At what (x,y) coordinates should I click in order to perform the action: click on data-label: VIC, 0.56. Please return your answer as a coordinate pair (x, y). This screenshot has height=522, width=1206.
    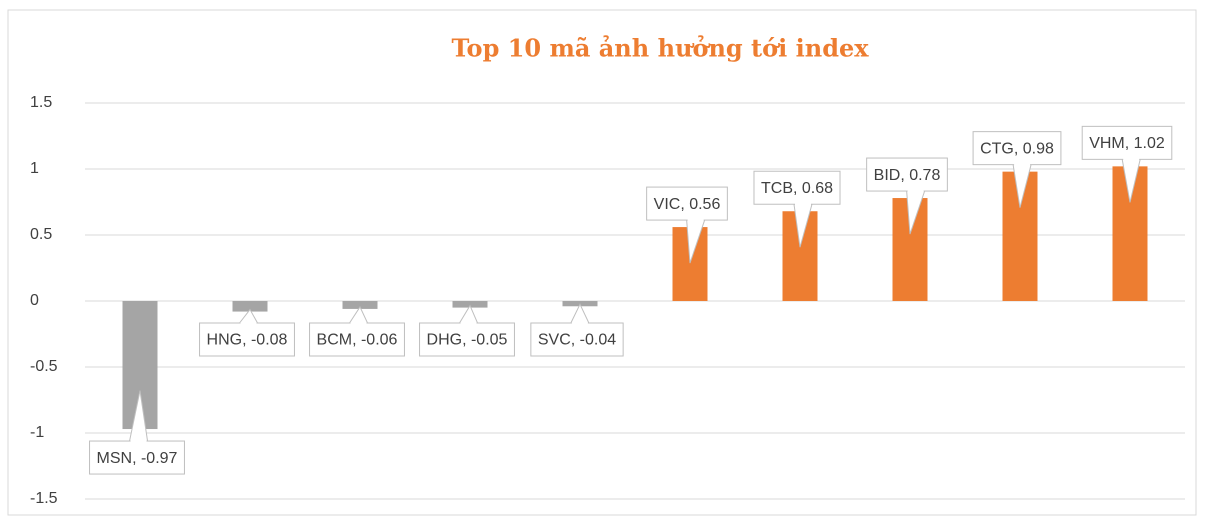
    Looking at the image, I should click on (687, 204).